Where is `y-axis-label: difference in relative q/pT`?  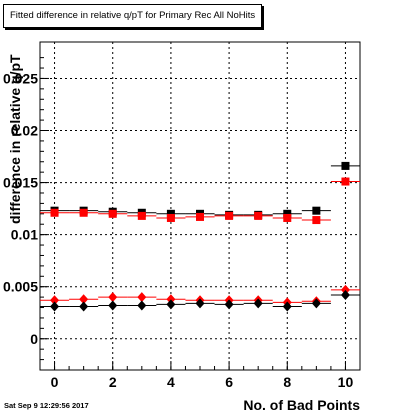
y-axis-label: difference in relative q/pT is located at coordinates (15, 139).